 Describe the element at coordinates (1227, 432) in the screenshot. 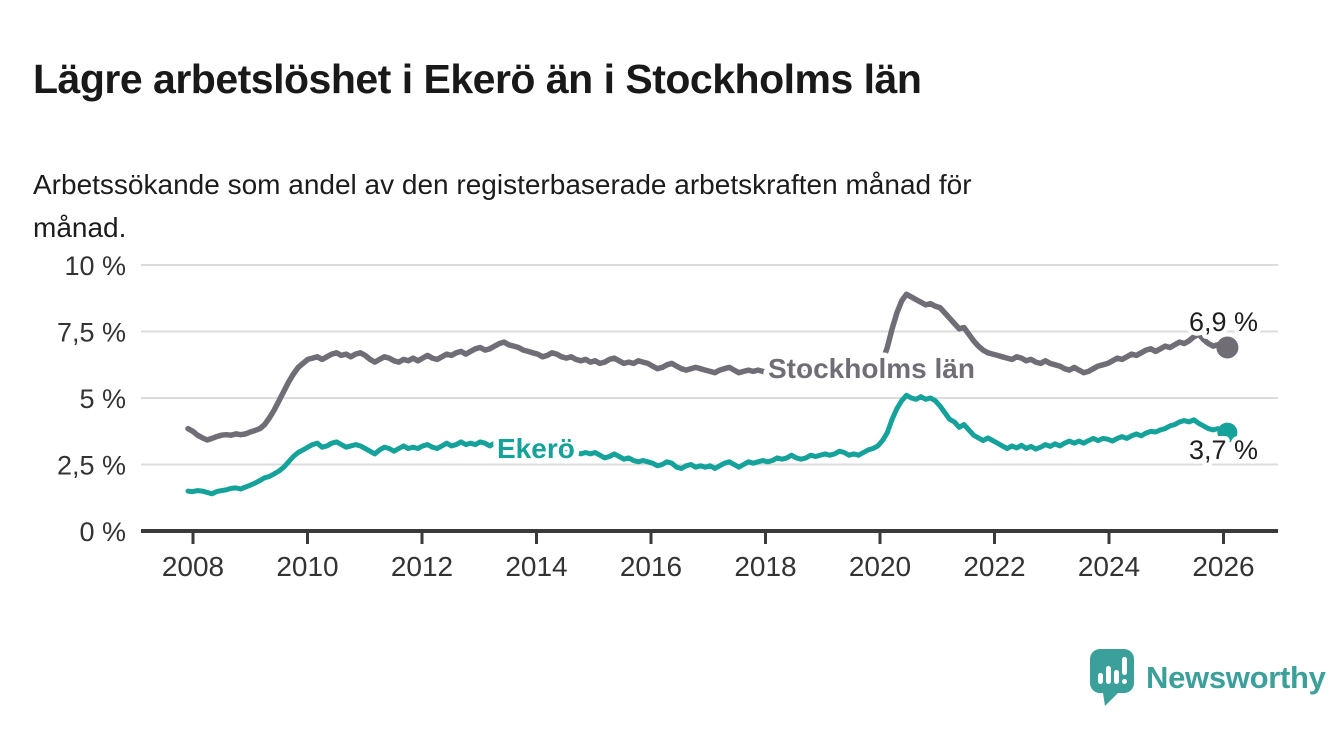

I see `series-end-dot-ekero` at that location.